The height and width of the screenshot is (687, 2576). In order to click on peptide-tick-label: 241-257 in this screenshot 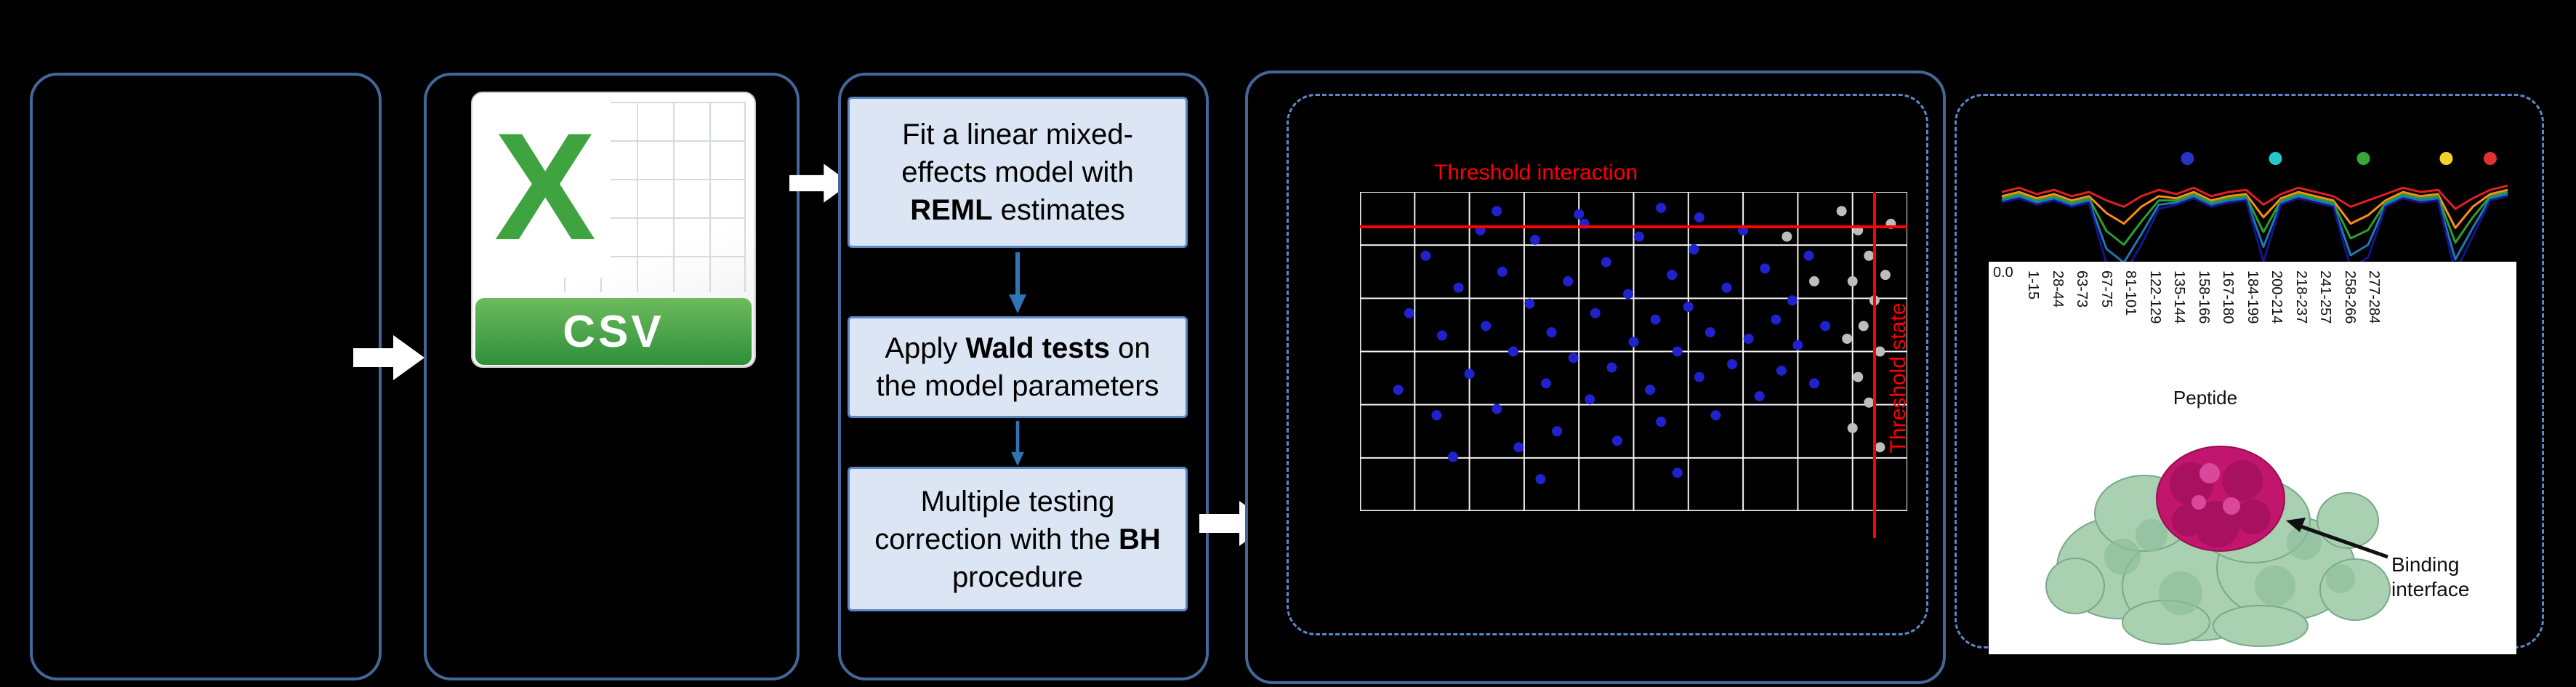, I will do `click(2325, 297)`.